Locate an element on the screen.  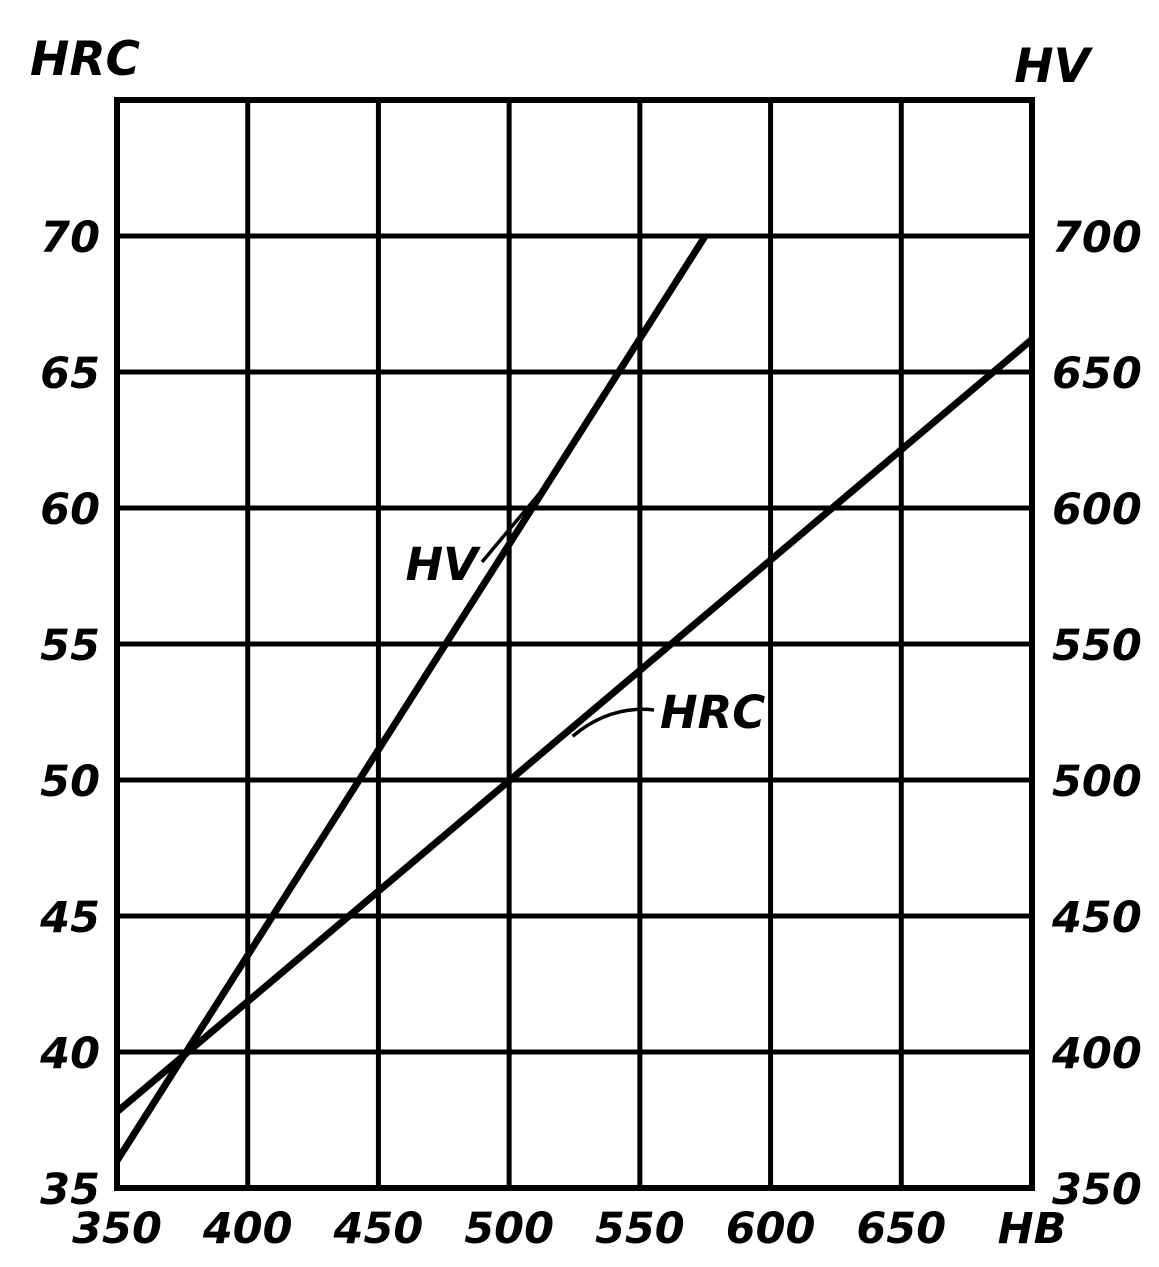
y-right-tick-label: 650 is located at coordinates (1097, 374).